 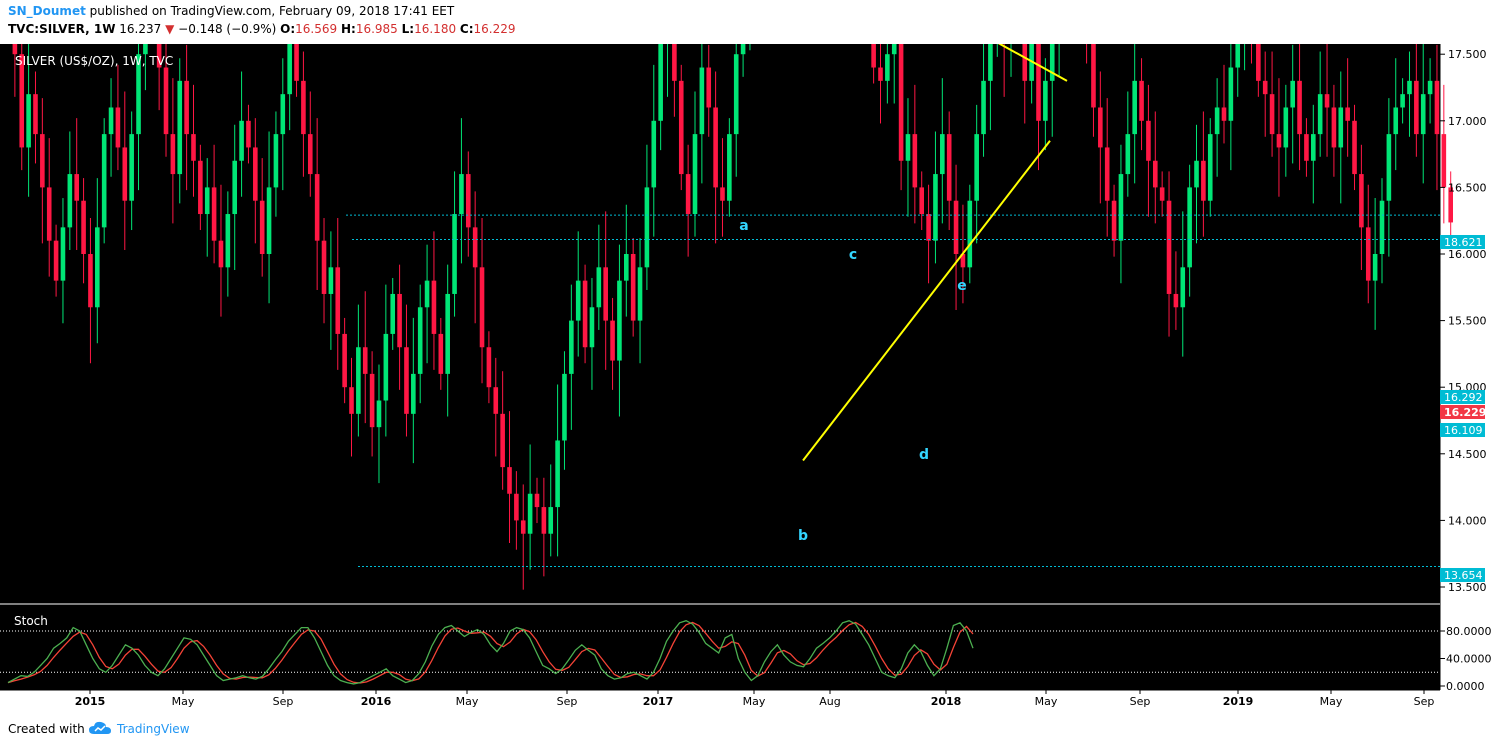 I want to click on tradingview-link: TradingView, so click(x=153, y=729).